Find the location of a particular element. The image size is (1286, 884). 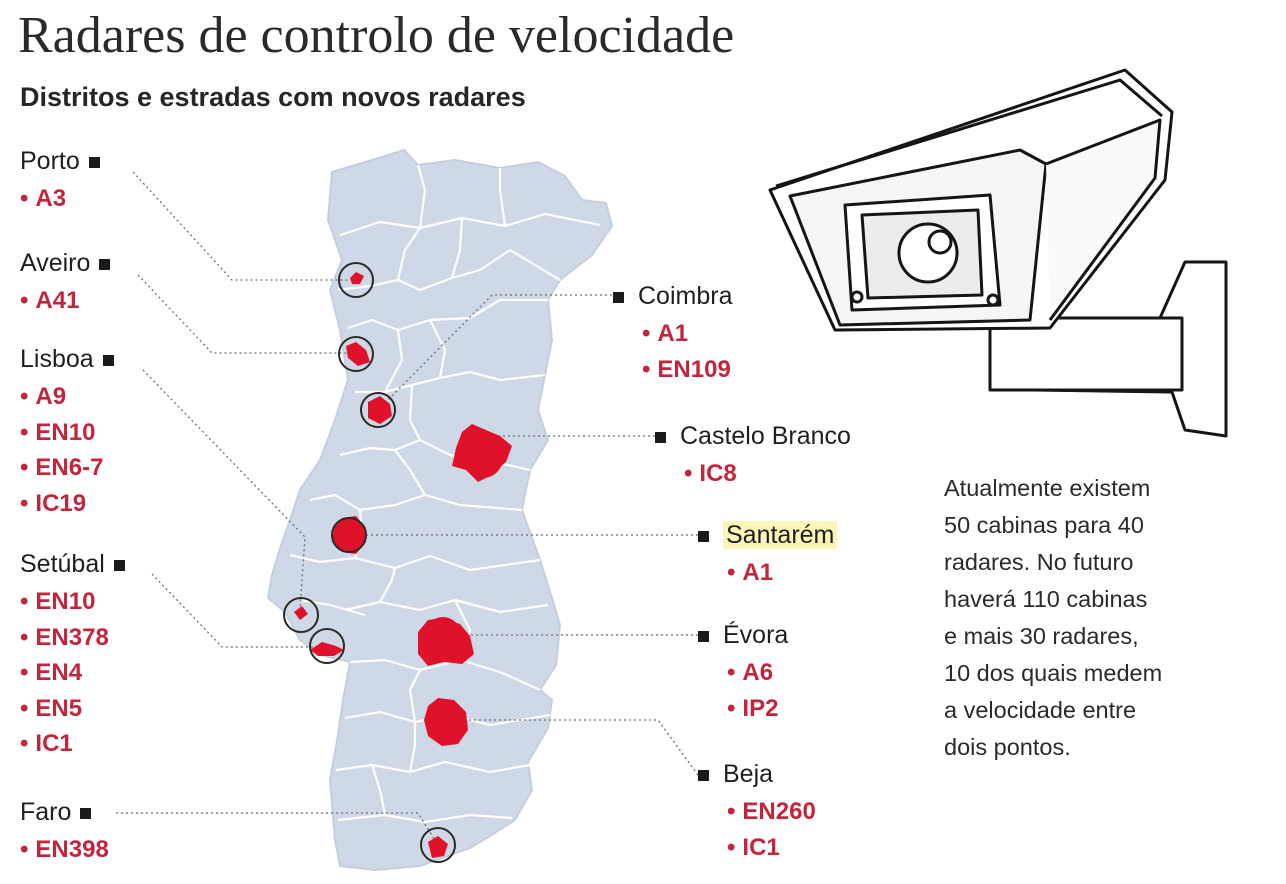

district-name: Santarém is located at coordinates (780, 535).